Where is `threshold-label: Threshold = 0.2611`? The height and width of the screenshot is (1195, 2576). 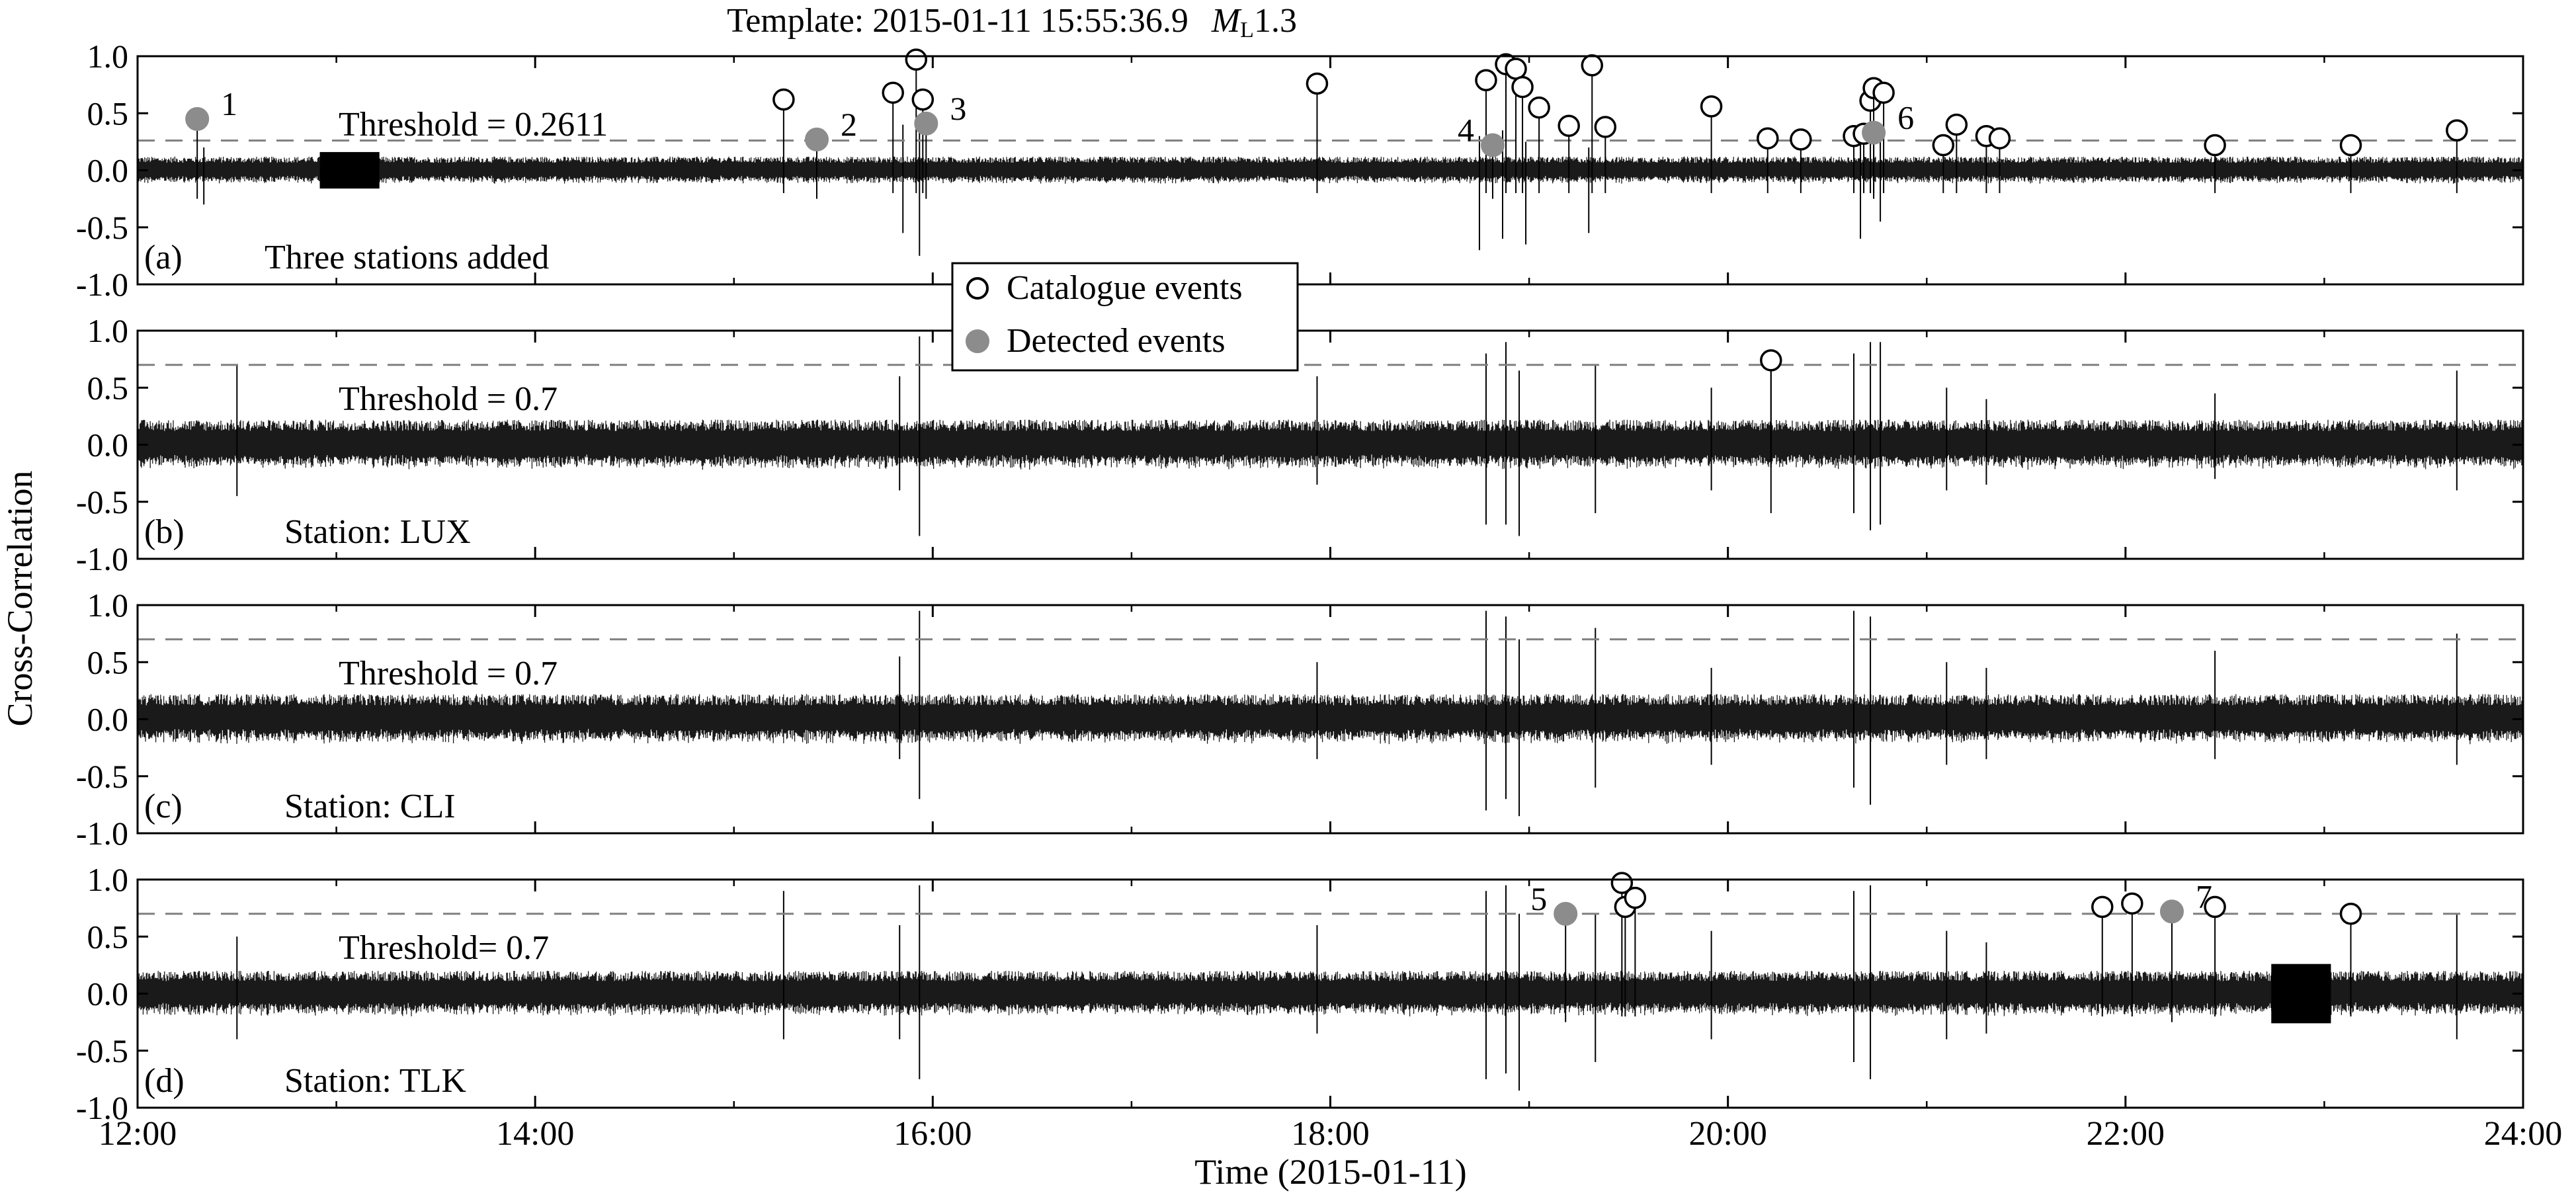
threshold-label: Threshold = 0.2611 is located at coordinates (474, 125).